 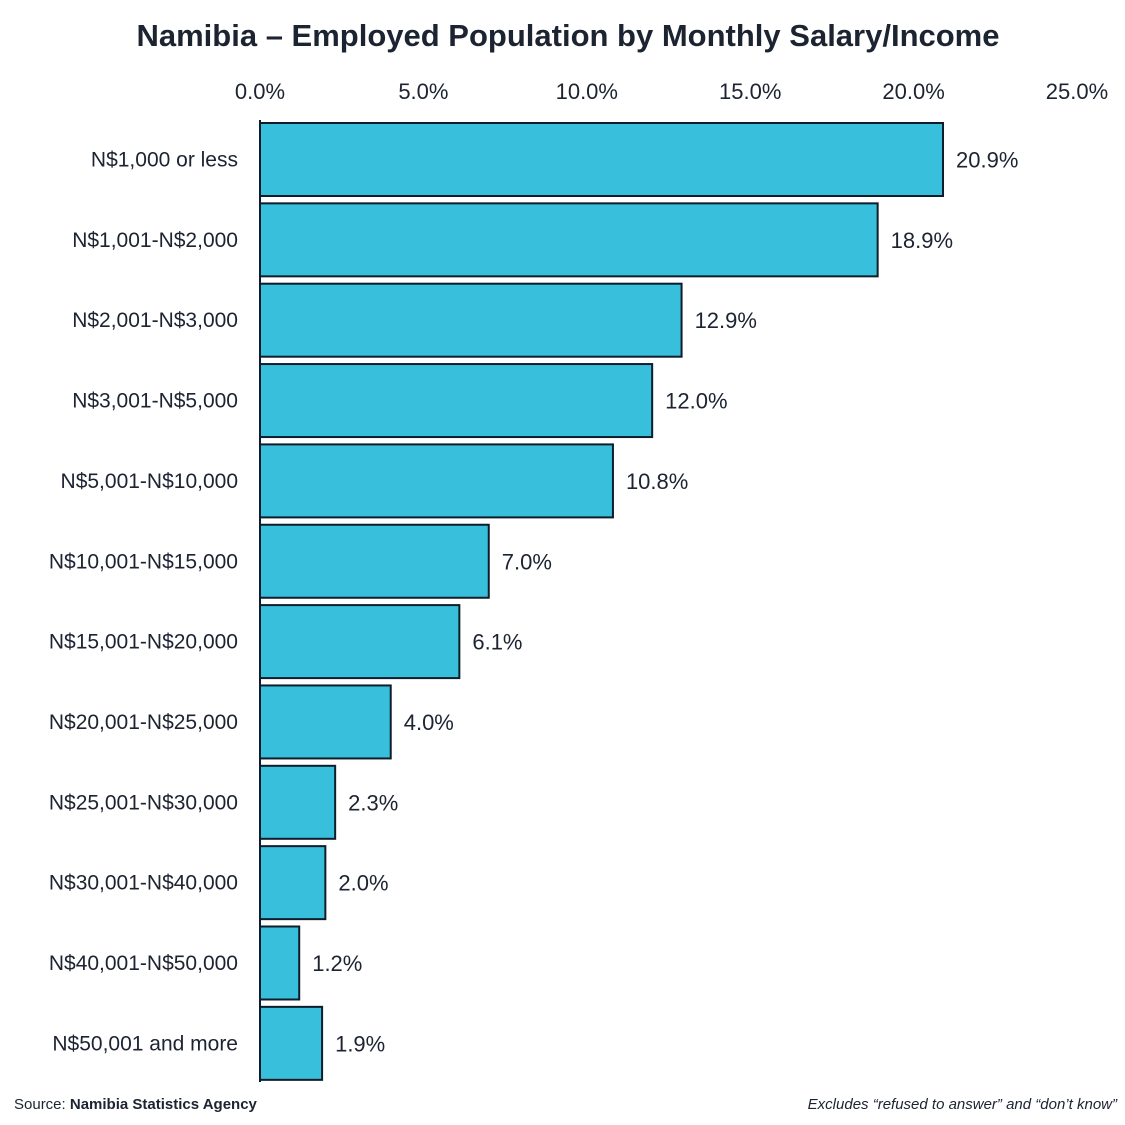 What do you see at coordinates (143, 642) in the screenshot?
I see `category-label: N$15,001-N$20,000` at bounding box center [143, 642].